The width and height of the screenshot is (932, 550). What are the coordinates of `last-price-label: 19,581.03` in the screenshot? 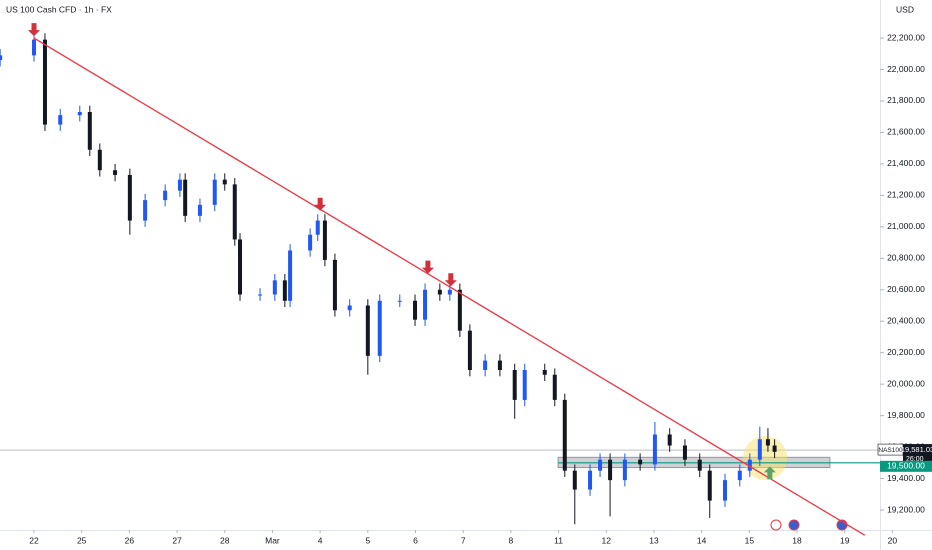 It's located at (916, 449).